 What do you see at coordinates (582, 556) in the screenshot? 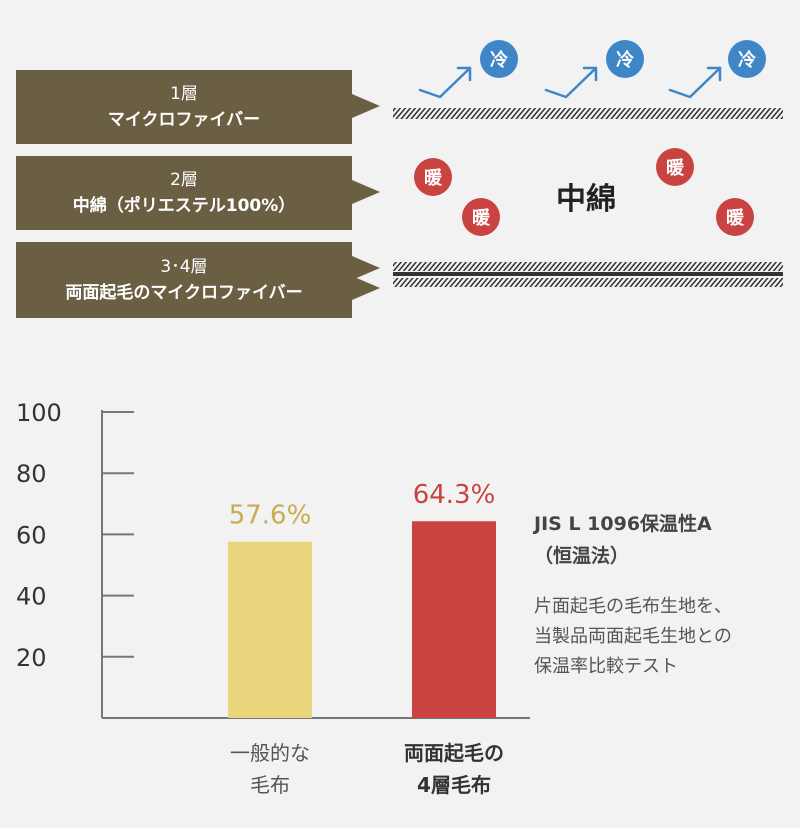
I see `test-method-name: （恒温法）` at bounding box center [582, 556].